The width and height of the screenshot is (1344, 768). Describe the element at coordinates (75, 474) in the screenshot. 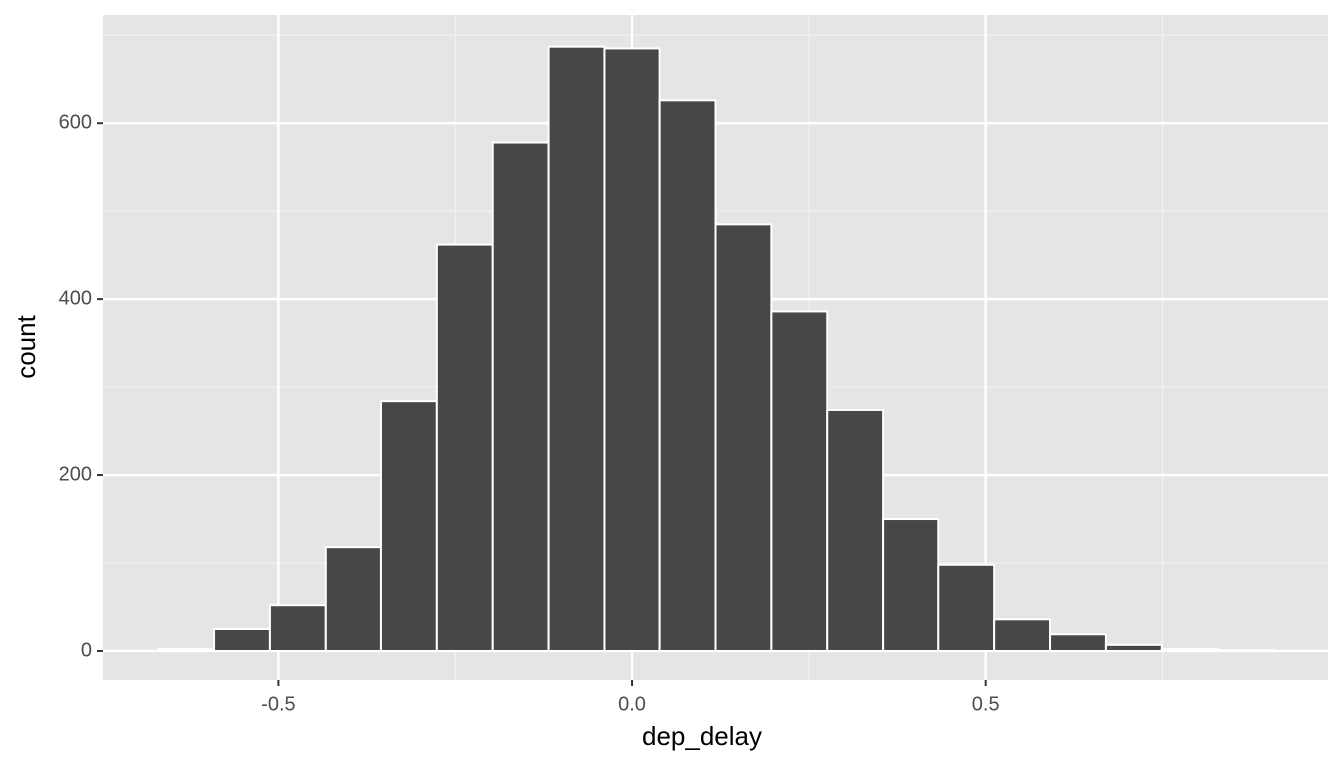

I see `y-tick-label: 200` at that location.